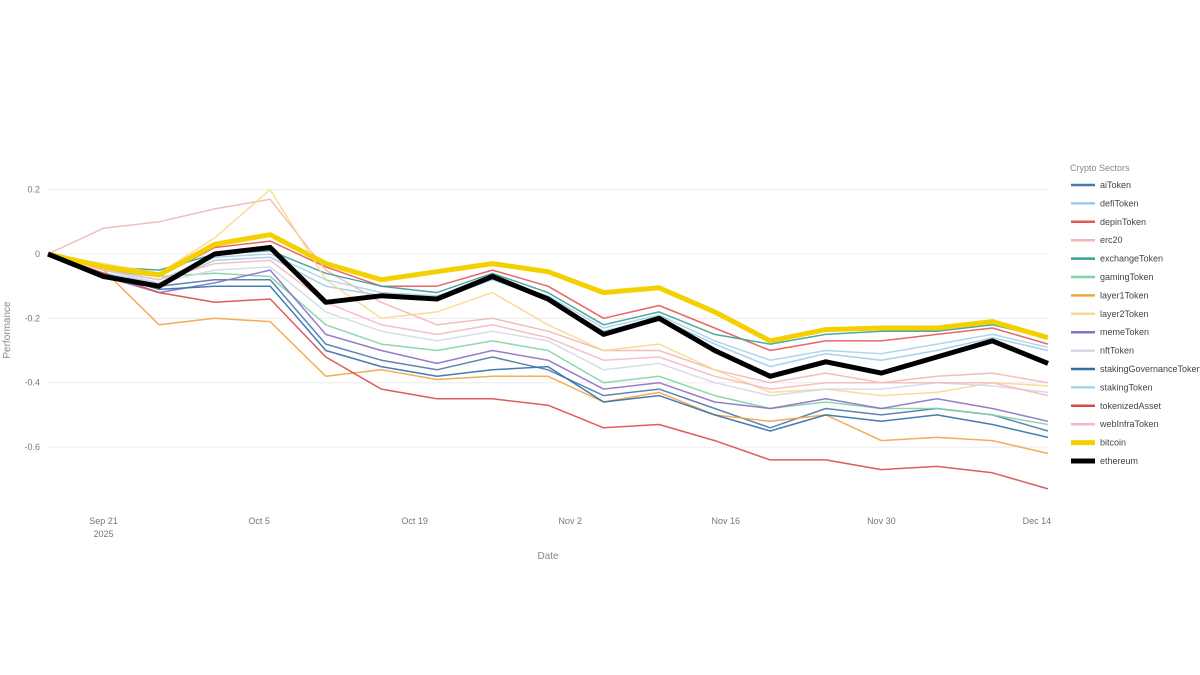 The width and height of the screenshot is (1200, 675). What do you see at coordinates (1100, 168) in the screenshot?
I see `legend-title: Crypto Sectors` at bounding box center [1100, 168].